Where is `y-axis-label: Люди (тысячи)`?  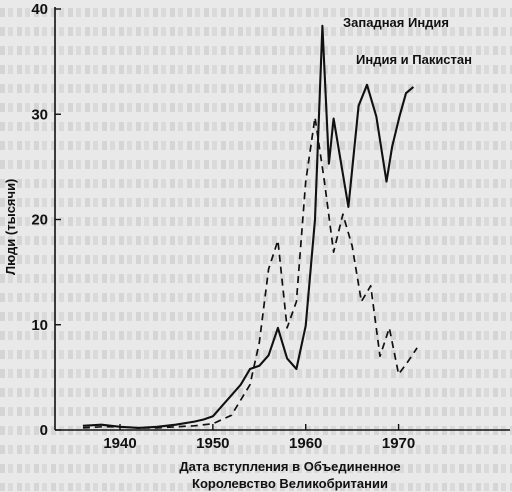
y-axis-label: Люди (тысячи) is located at coordinates (10, 226).